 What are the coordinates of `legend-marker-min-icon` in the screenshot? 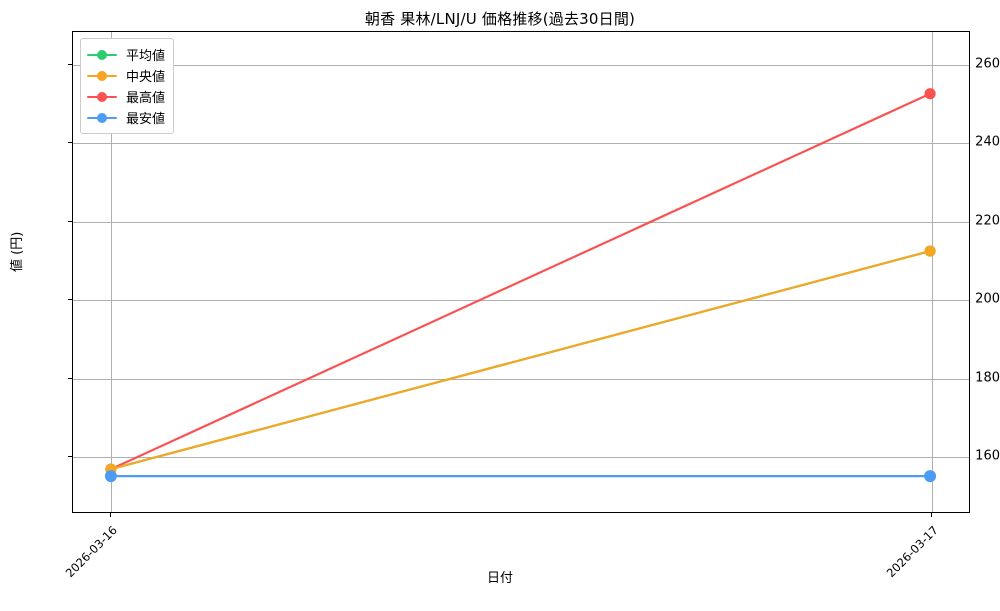 It's located at (102, 118).